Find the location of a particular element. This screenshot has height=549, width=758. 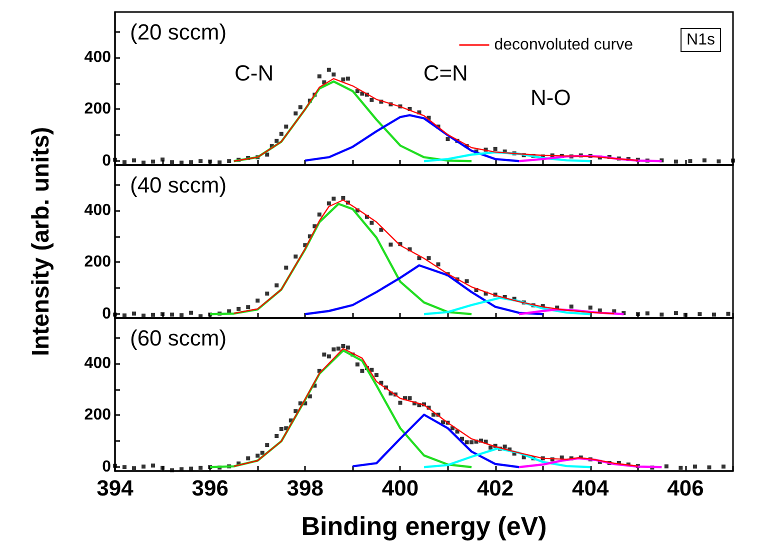

x-tick-label: 402 is located at coordinates (495, 488).